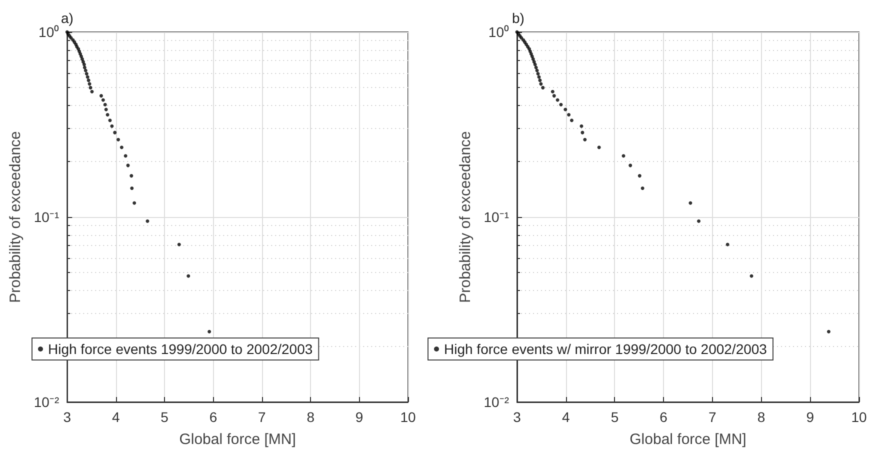  I want to click on legend-label: High force events 1999/2000 to 2002/2003, so click(180, 349).